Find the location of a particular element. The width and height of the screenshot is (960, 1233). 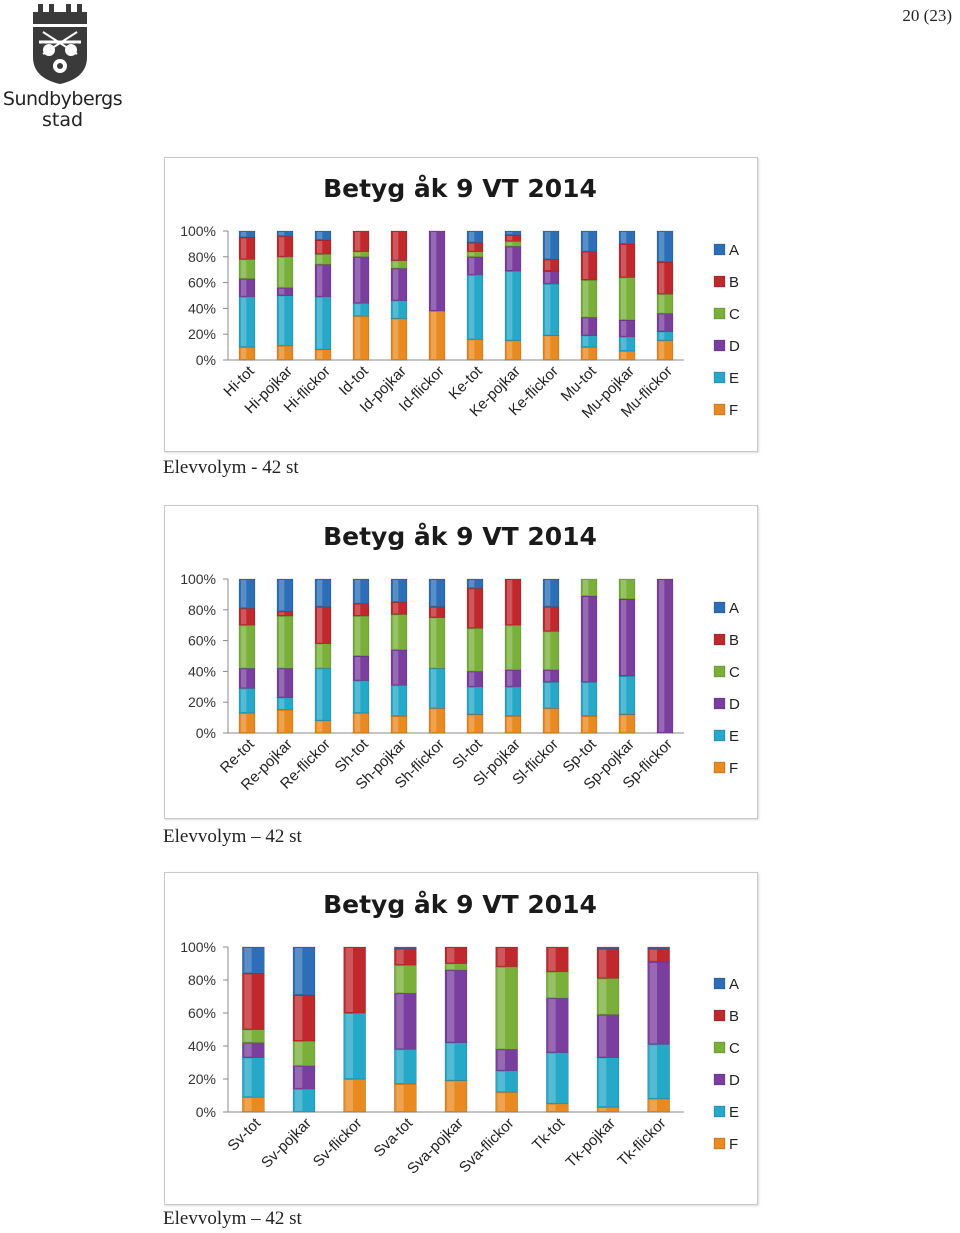

chart-2-title: Betyg åk 9 VT 2014 is located at coordinates (460, 536).